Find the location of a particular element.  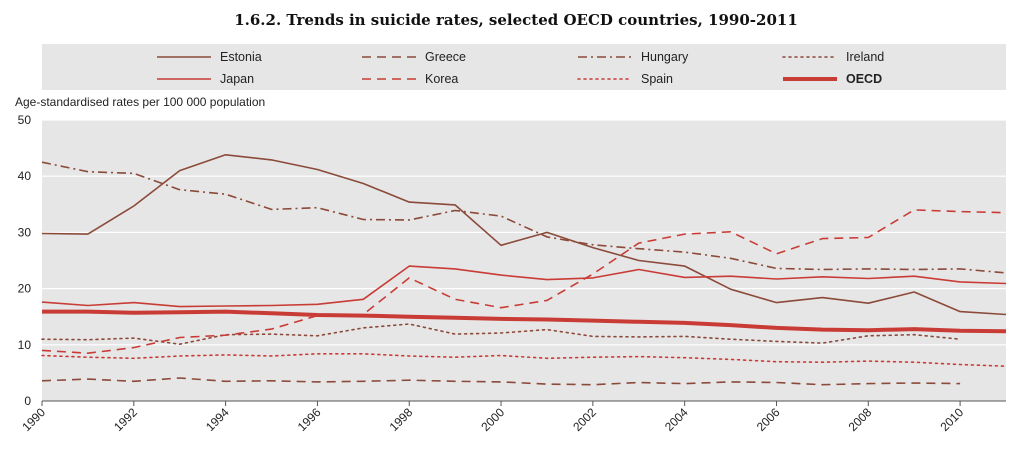

series-line-japan is located at coordinates (524, 286).